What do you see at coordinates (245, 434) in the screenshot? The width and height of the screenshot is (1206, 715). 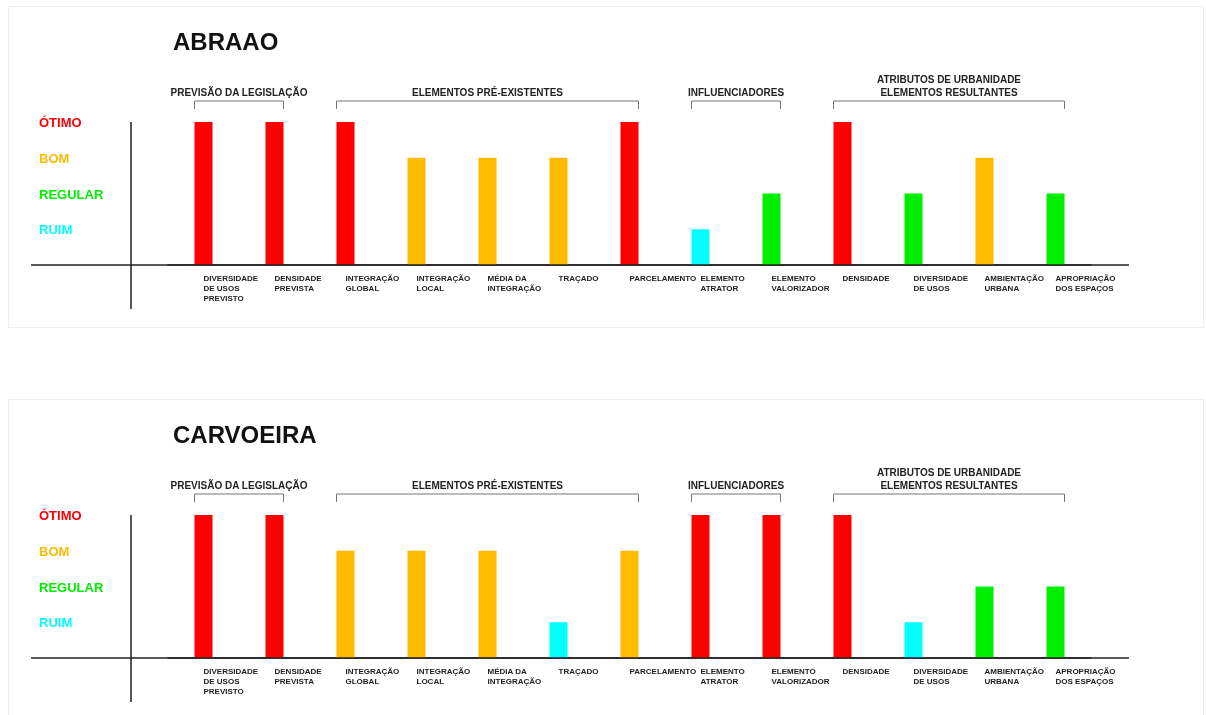 I see `chart-title: CARVOEIRA` at bounding box center [245, 434].